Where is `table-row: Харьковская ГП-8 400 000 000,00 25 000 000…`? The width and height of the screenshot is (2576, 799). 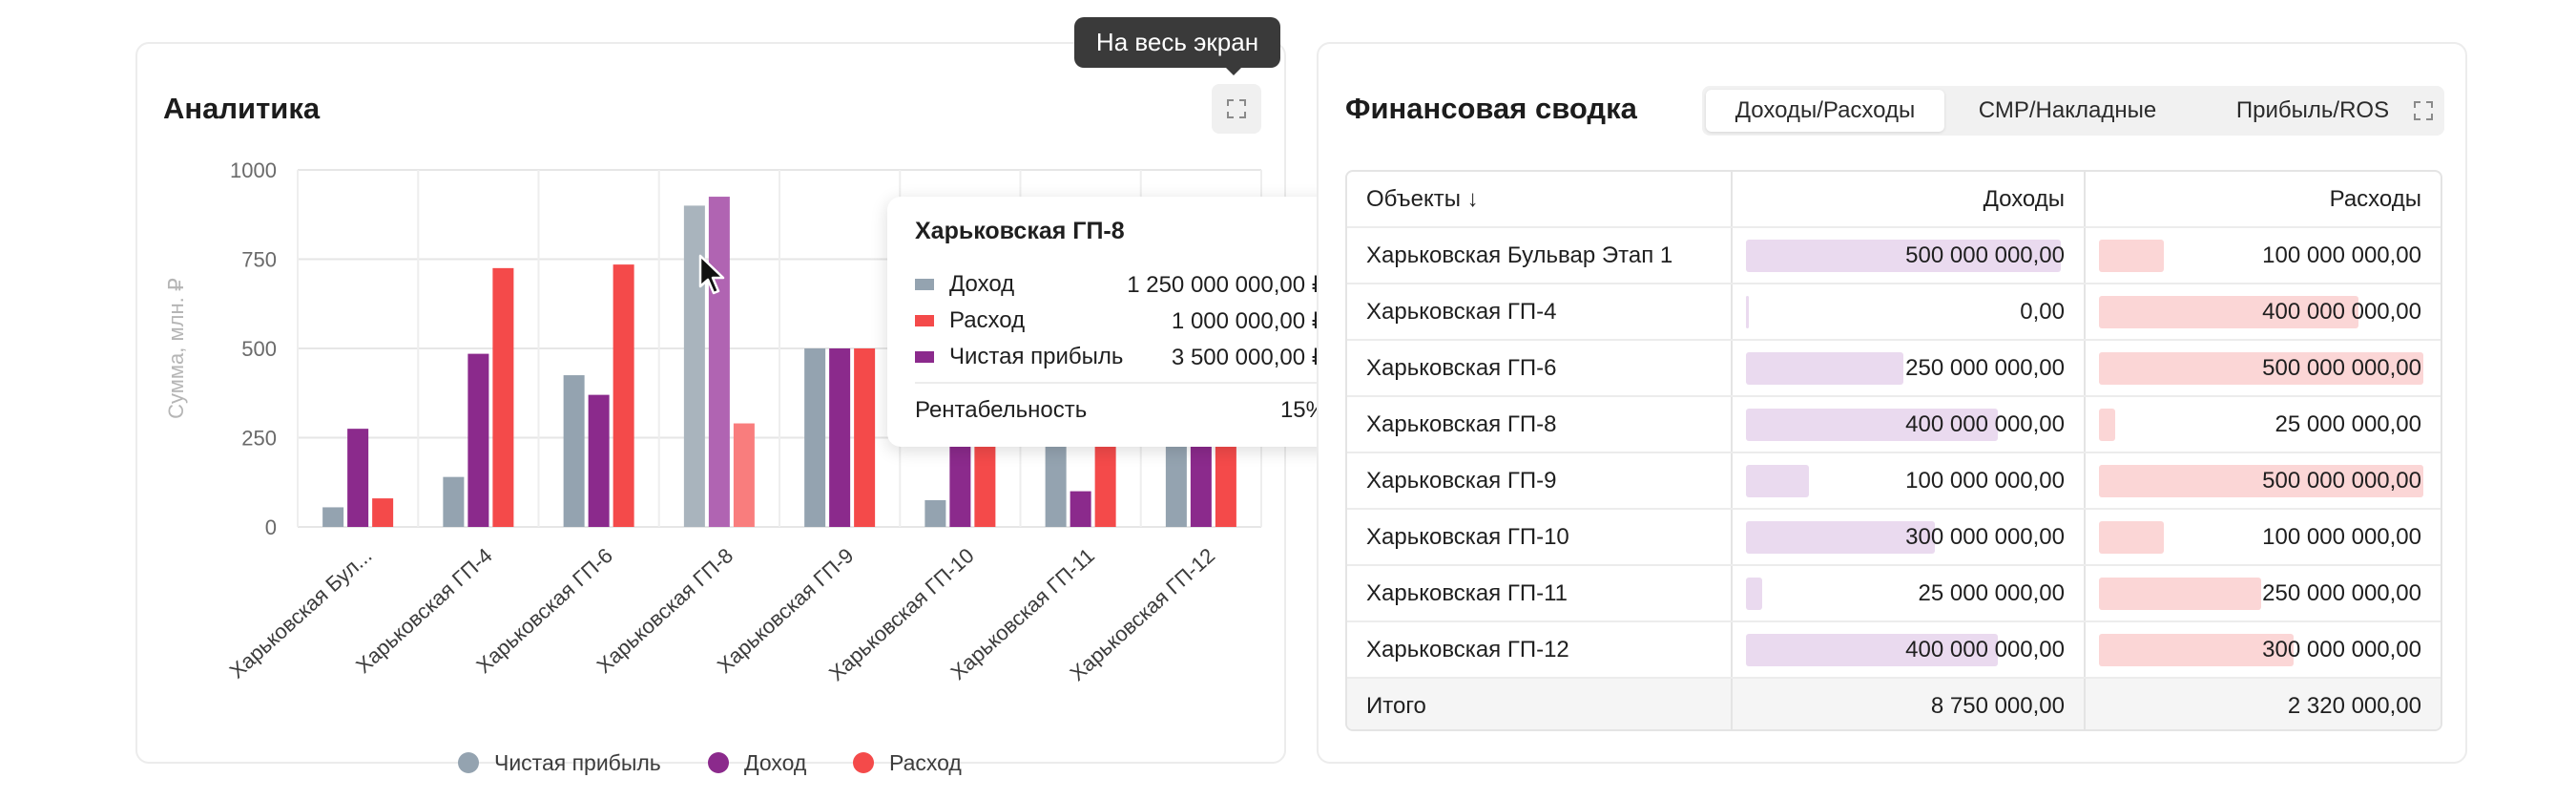
table-row: Харьковская ГП-8 400 000 000,00 25 000 000… is located at coordinates (1894, 425).